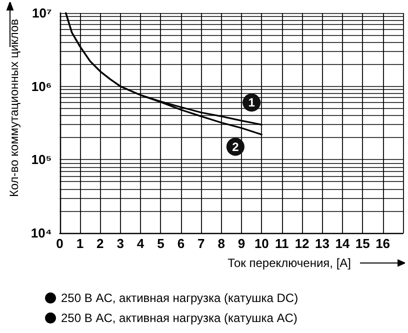 This screenshot has height=333, width=408. Describe the element at coordinates (140, 243) in the screenshot. I see `x-tick-label: 4` at that location.